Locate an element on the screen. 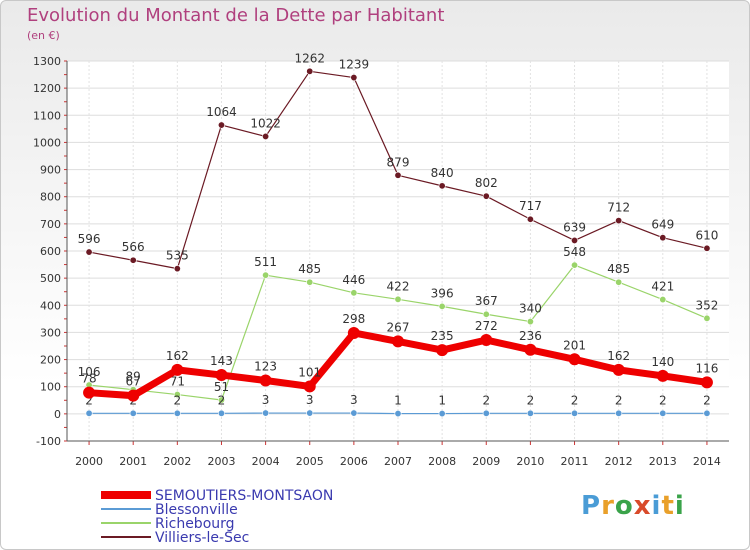 This screenshot has width=750, height=550. data-label: 140 is located at coordinates (662, 362).